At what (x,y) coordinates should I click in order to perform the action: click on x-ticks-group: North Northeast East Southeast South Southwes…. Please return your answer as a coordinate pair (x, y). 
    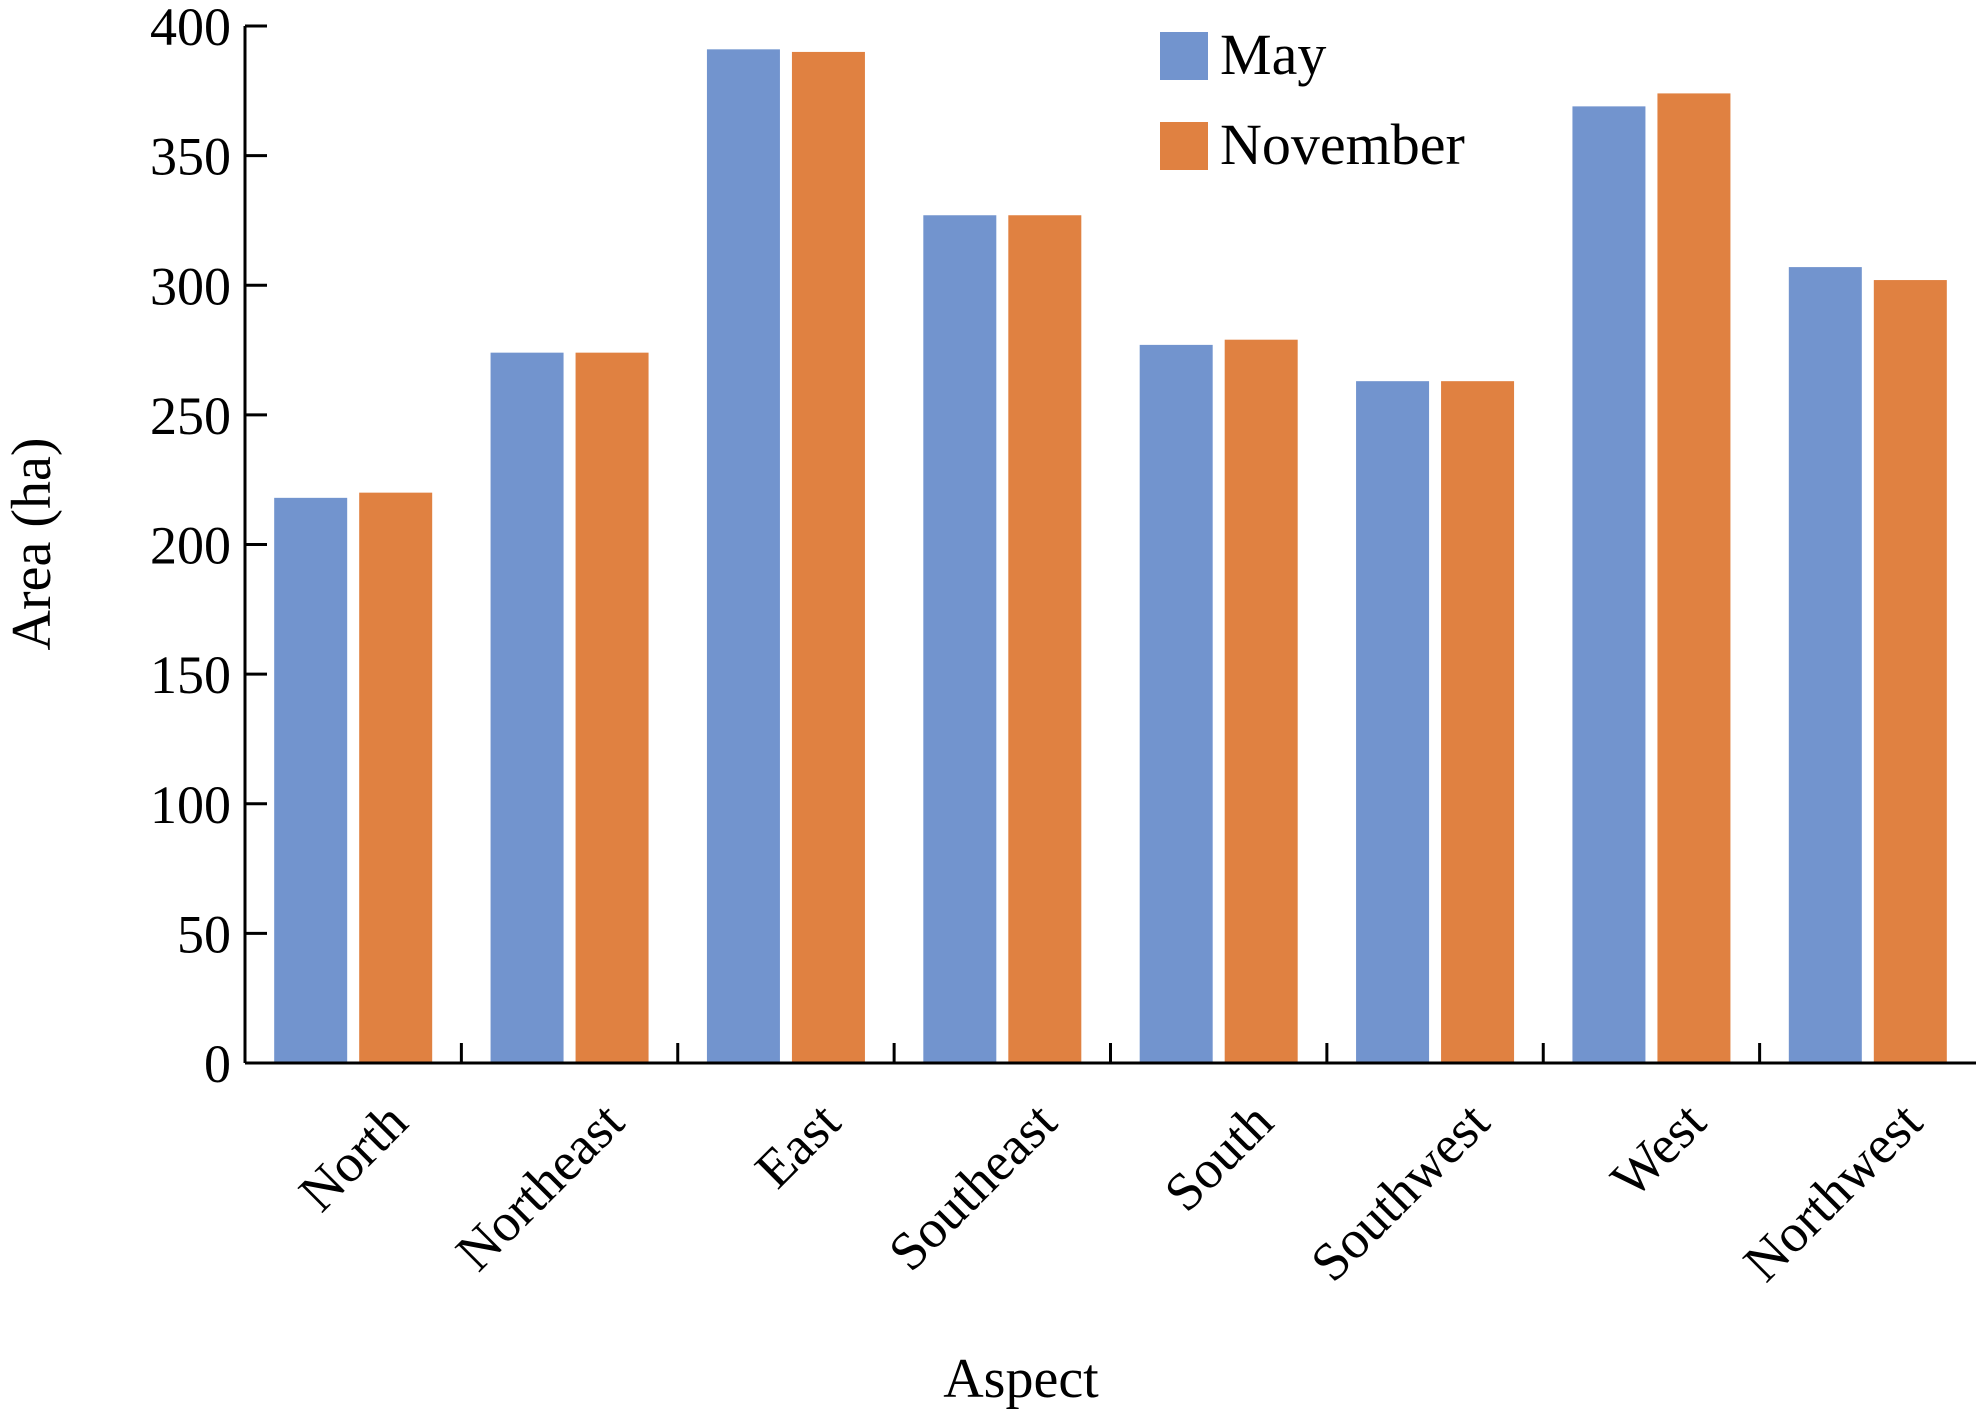
    Looking at the image, I should click on (1110, 1168).